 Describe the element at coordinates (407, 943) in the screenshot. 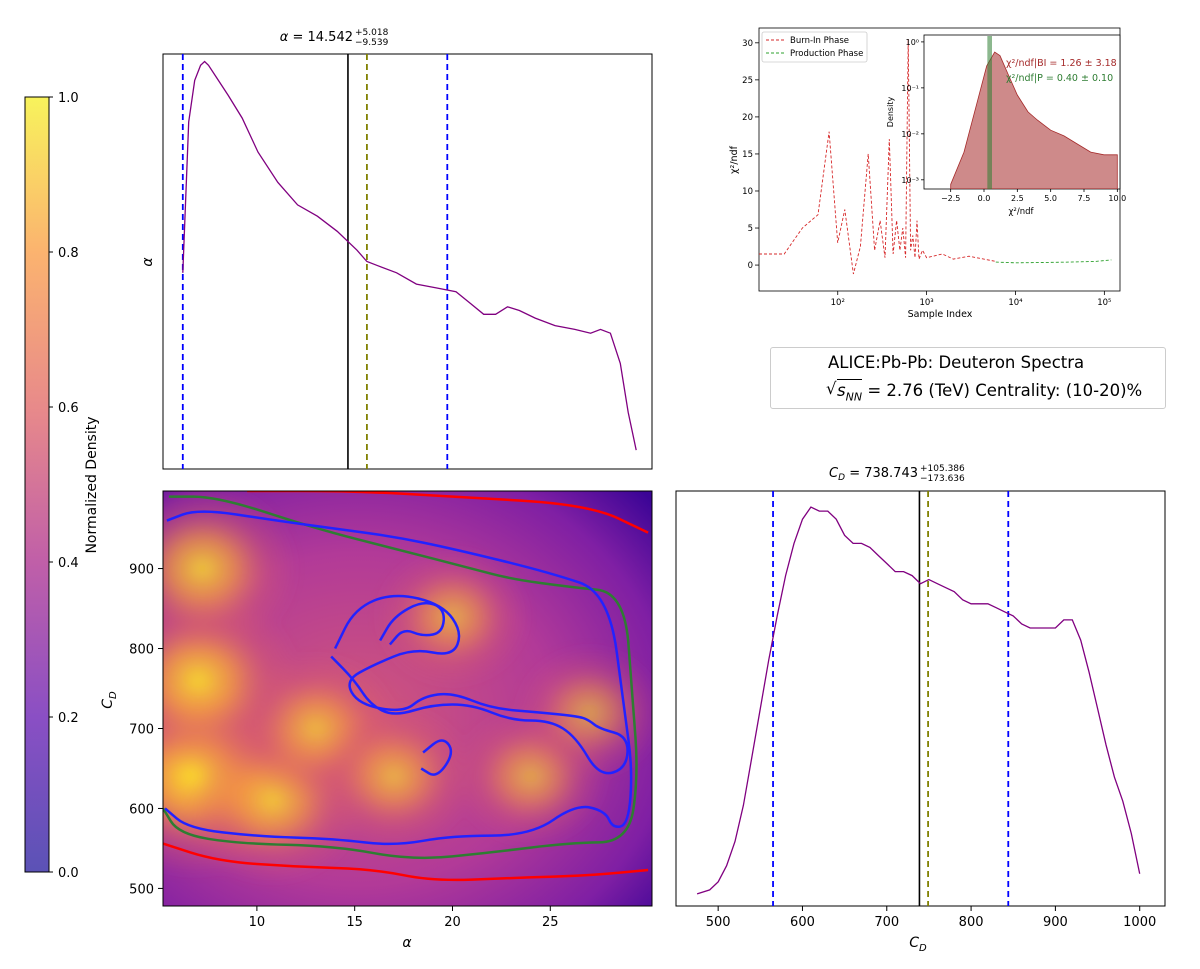

I see `heatmap-xlabel: α` at that location.